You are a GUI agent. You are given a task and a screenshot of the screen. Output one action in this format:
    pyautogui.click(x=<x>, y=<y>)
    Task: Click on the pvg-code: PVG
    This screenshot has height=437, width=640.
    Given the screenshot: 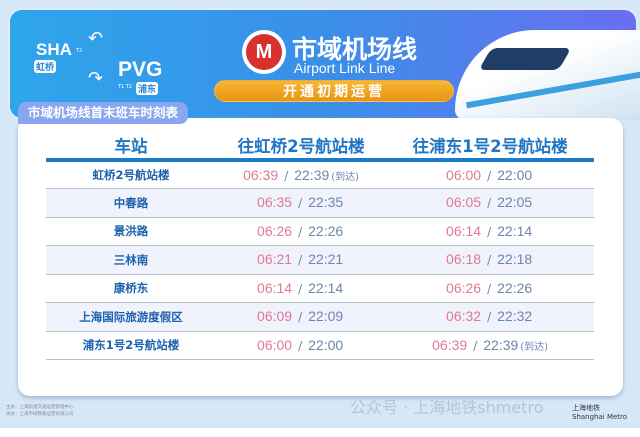 What is the action you would take?
    pyautogui.click(x=140, y=69)
    